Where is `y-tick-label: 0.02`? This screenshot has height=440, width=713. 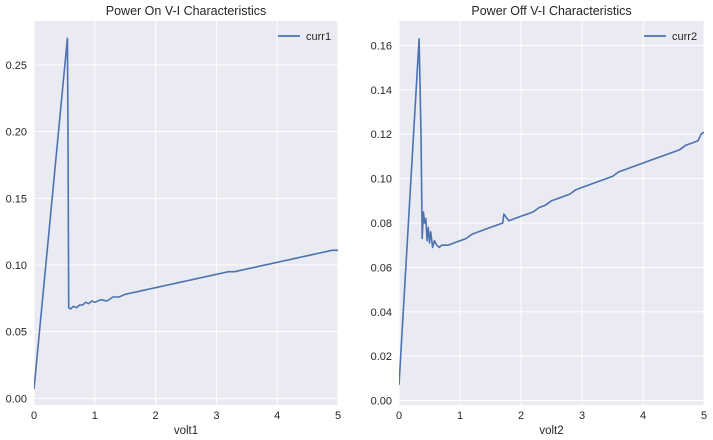
y-tick-label: 0.02 is located at coordinates (381, 357).